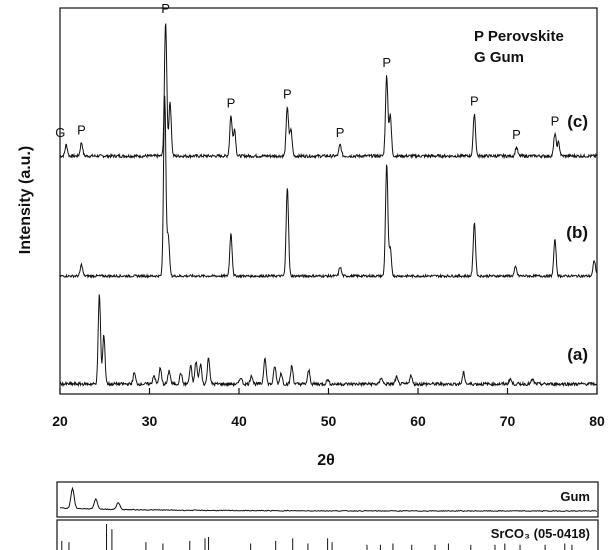 This screenshot has width=608, height=550. Describe the element at coordinates (328, 408) in the screenshot. I see `x-axis: 20 30 40 50 60 70 80` at that location.